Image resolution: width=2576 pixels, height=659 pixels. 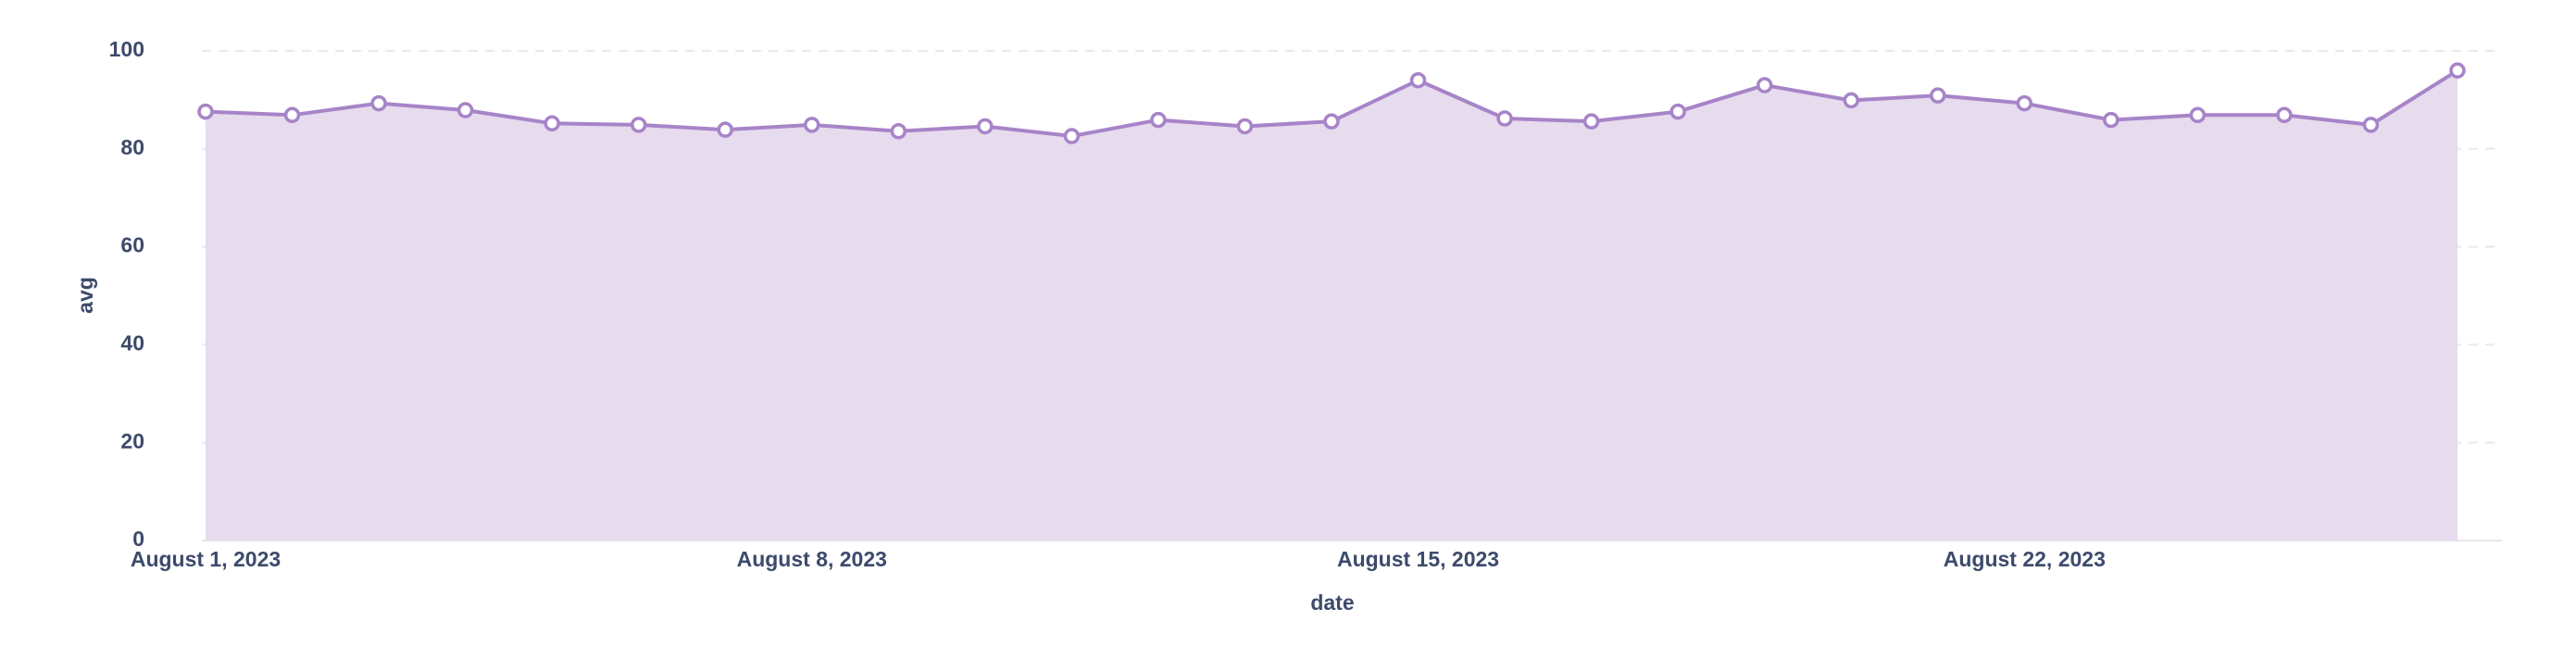 I want to click on x-axis-label: date, so click(x=1332, y=603).